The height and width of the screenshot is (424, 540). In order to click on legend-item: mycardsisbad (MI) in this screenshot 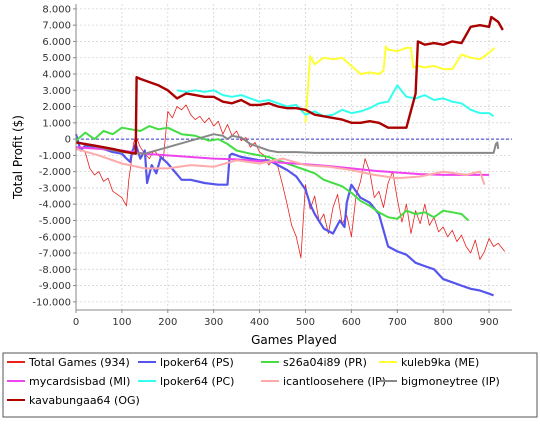, I will do `click(68, 381)`.